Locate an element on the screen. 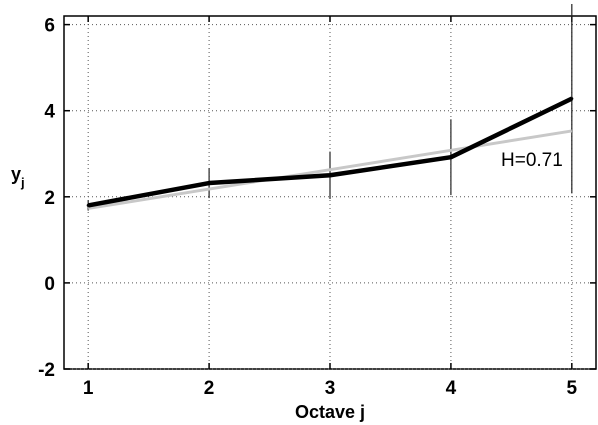 The width and height of the screenshot is (598, 425). x-tick-label: 2 is located at coordinates (209, 388).